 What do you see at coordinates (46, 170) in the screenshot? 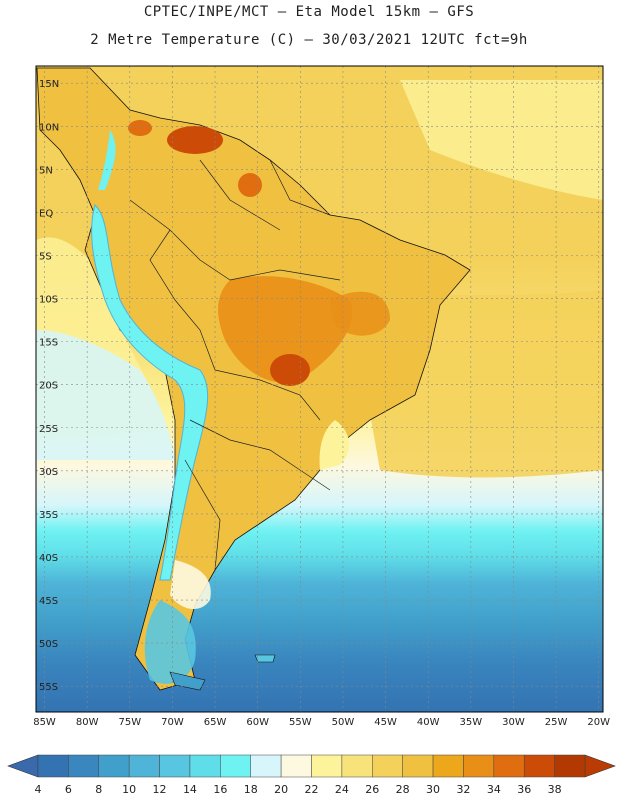
I see `lat-label: 5N` at bounding box center [46, 170].